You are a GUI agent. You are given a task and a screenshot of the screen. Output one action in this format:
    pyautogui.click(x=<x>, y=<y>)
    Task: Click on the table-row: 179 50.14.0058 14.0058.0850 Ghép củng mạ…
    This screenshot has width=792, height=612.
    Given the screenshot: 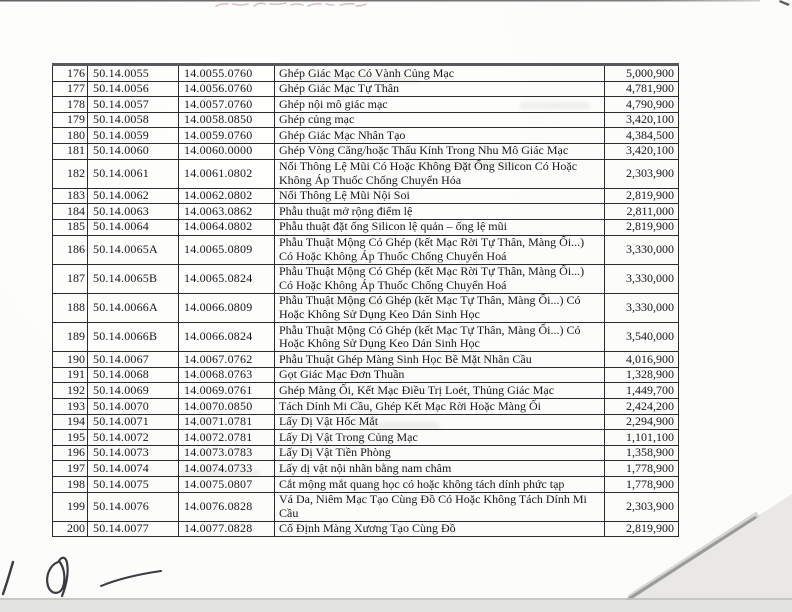 What is the action you would take?
    pyautogui.click(x=365, y=120)
    